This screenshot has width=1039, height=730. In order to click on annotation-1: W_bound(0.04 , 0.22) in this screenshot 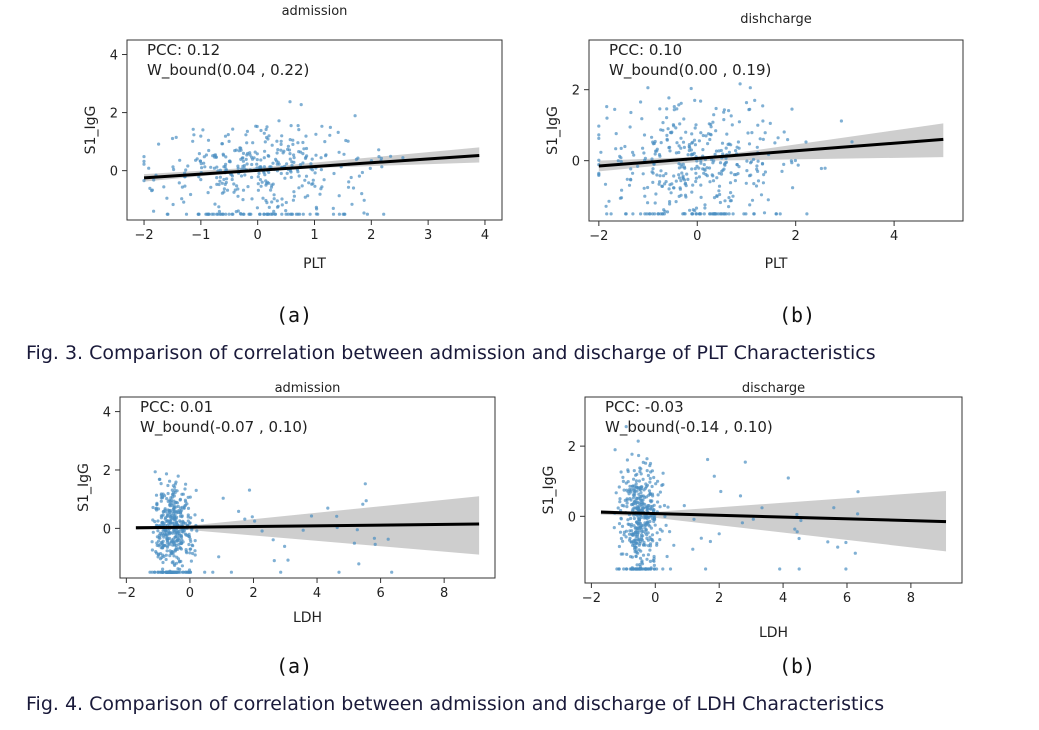, I will do `click(228, 70)`.